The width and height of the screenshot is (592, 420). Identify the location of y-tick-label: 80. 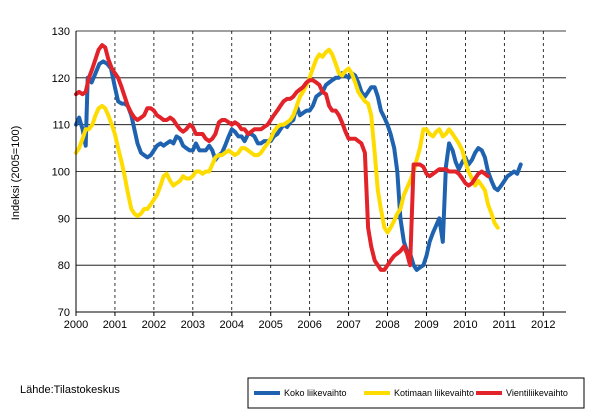
(64, 266).